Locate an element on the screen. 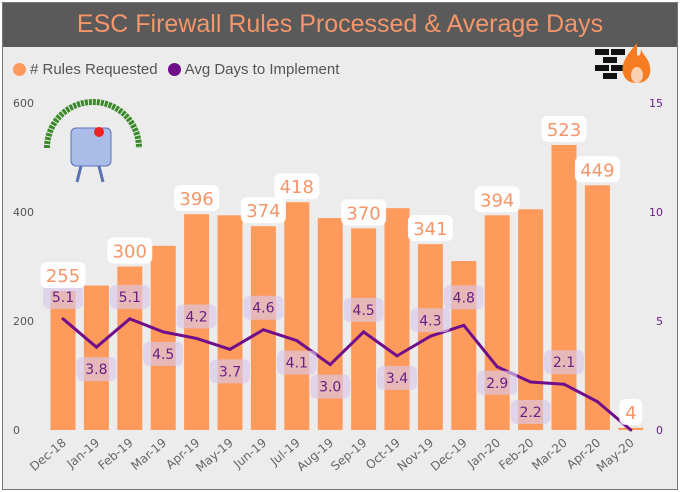 This screenshot has height=492, width=680. line-data-label: 3.4 is located at coordinates (397, 379).